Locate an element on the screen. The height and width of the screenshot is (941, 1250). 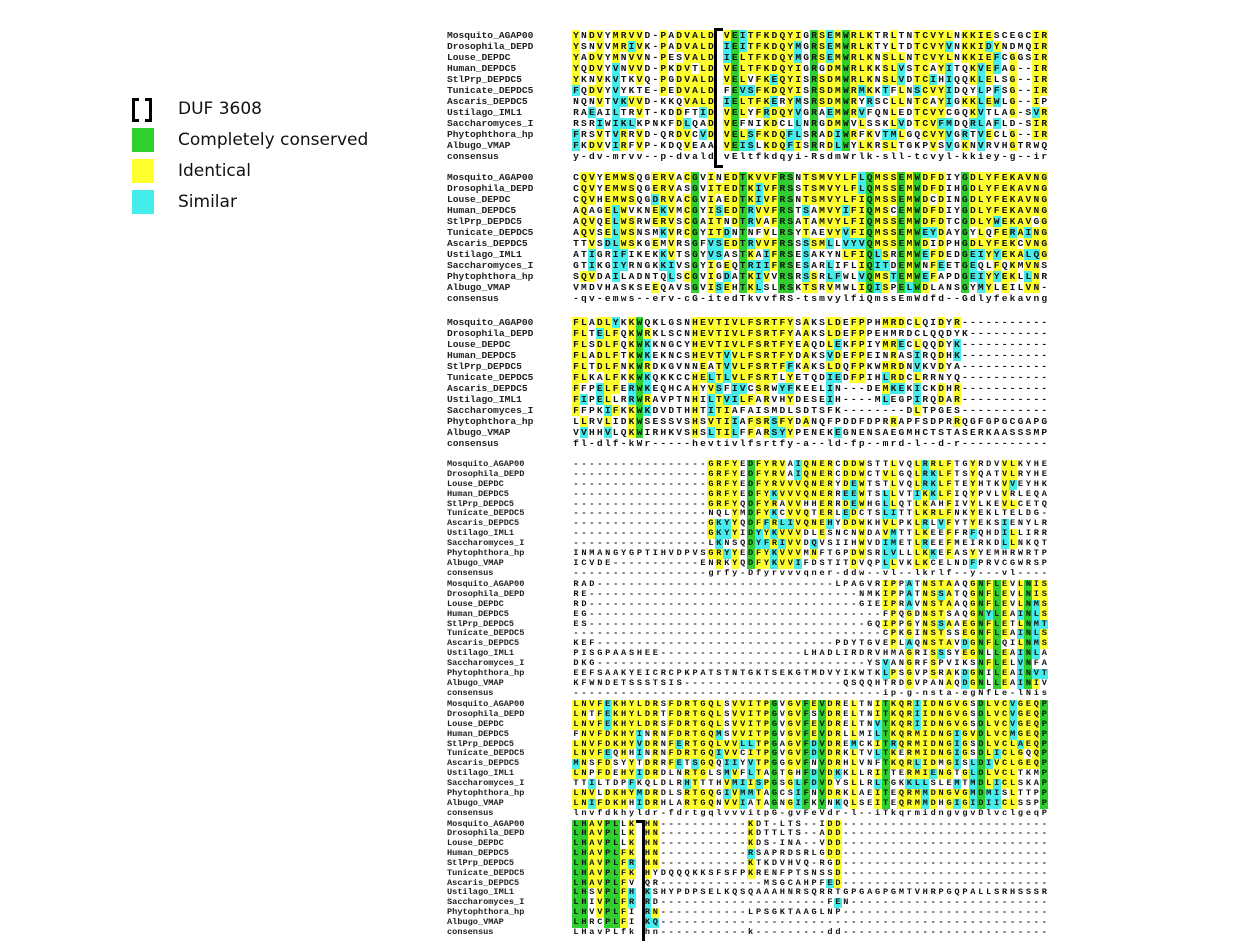
residue: t is located at coordinates (774, 443).